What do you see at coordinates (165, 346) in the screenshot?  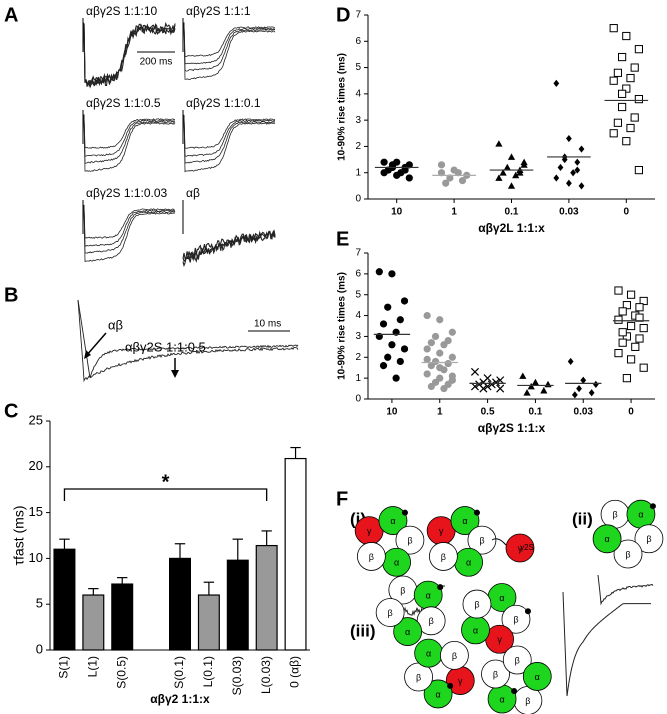 I see `trace-label: αβγ2S 1:1:0.5` at bounding box center [165, 346].